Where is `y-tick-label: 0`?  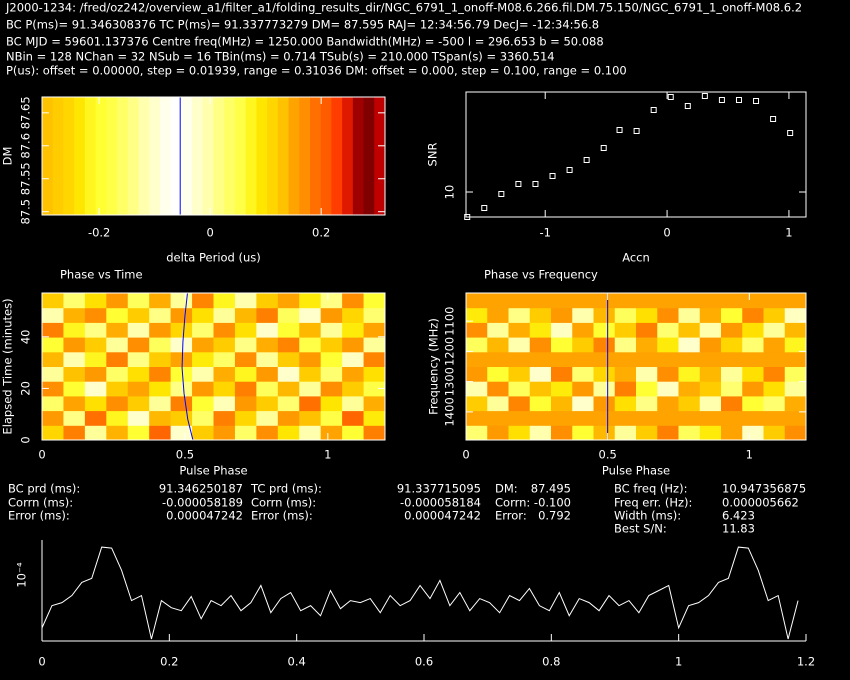 y-tick-label: 0 is located at coordinates (26, 439).